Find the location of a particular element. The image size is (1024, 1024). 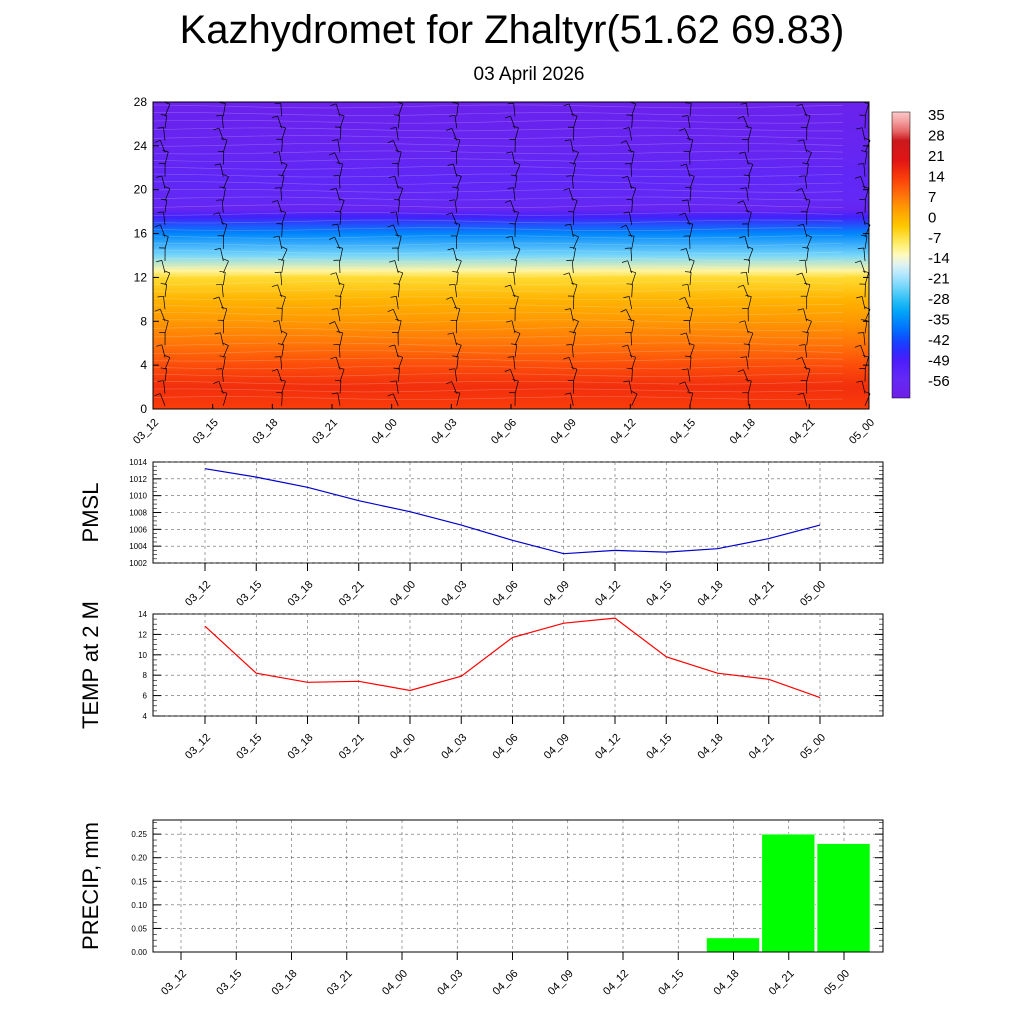

x-tick-label: 03_15 is located at coordinates (229, 983).